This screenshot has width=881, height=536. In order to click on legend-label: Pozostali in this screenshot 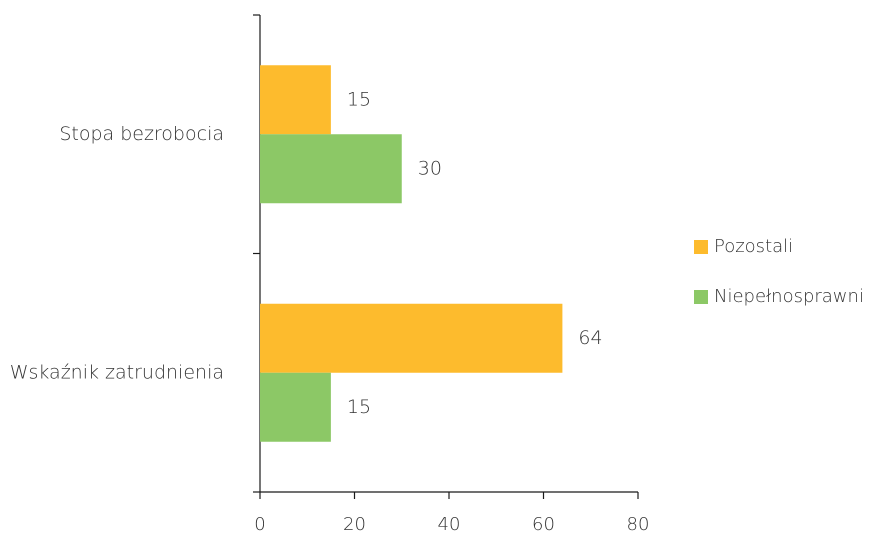, I will do `click(753, 246)`.